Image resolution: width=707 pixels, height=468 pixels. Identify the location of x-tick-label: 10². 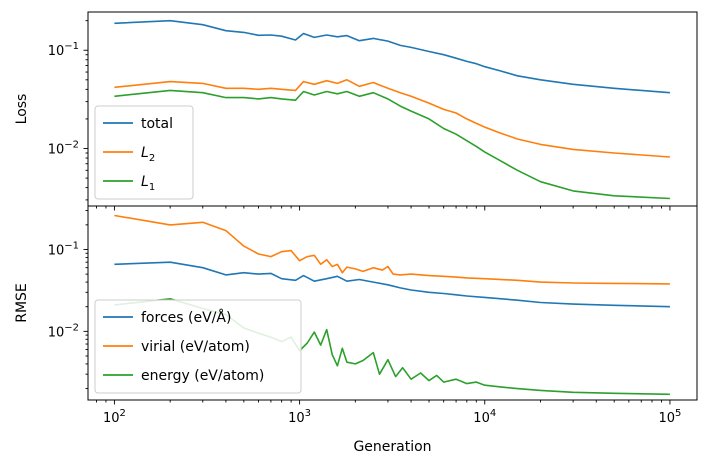
(114, 417).